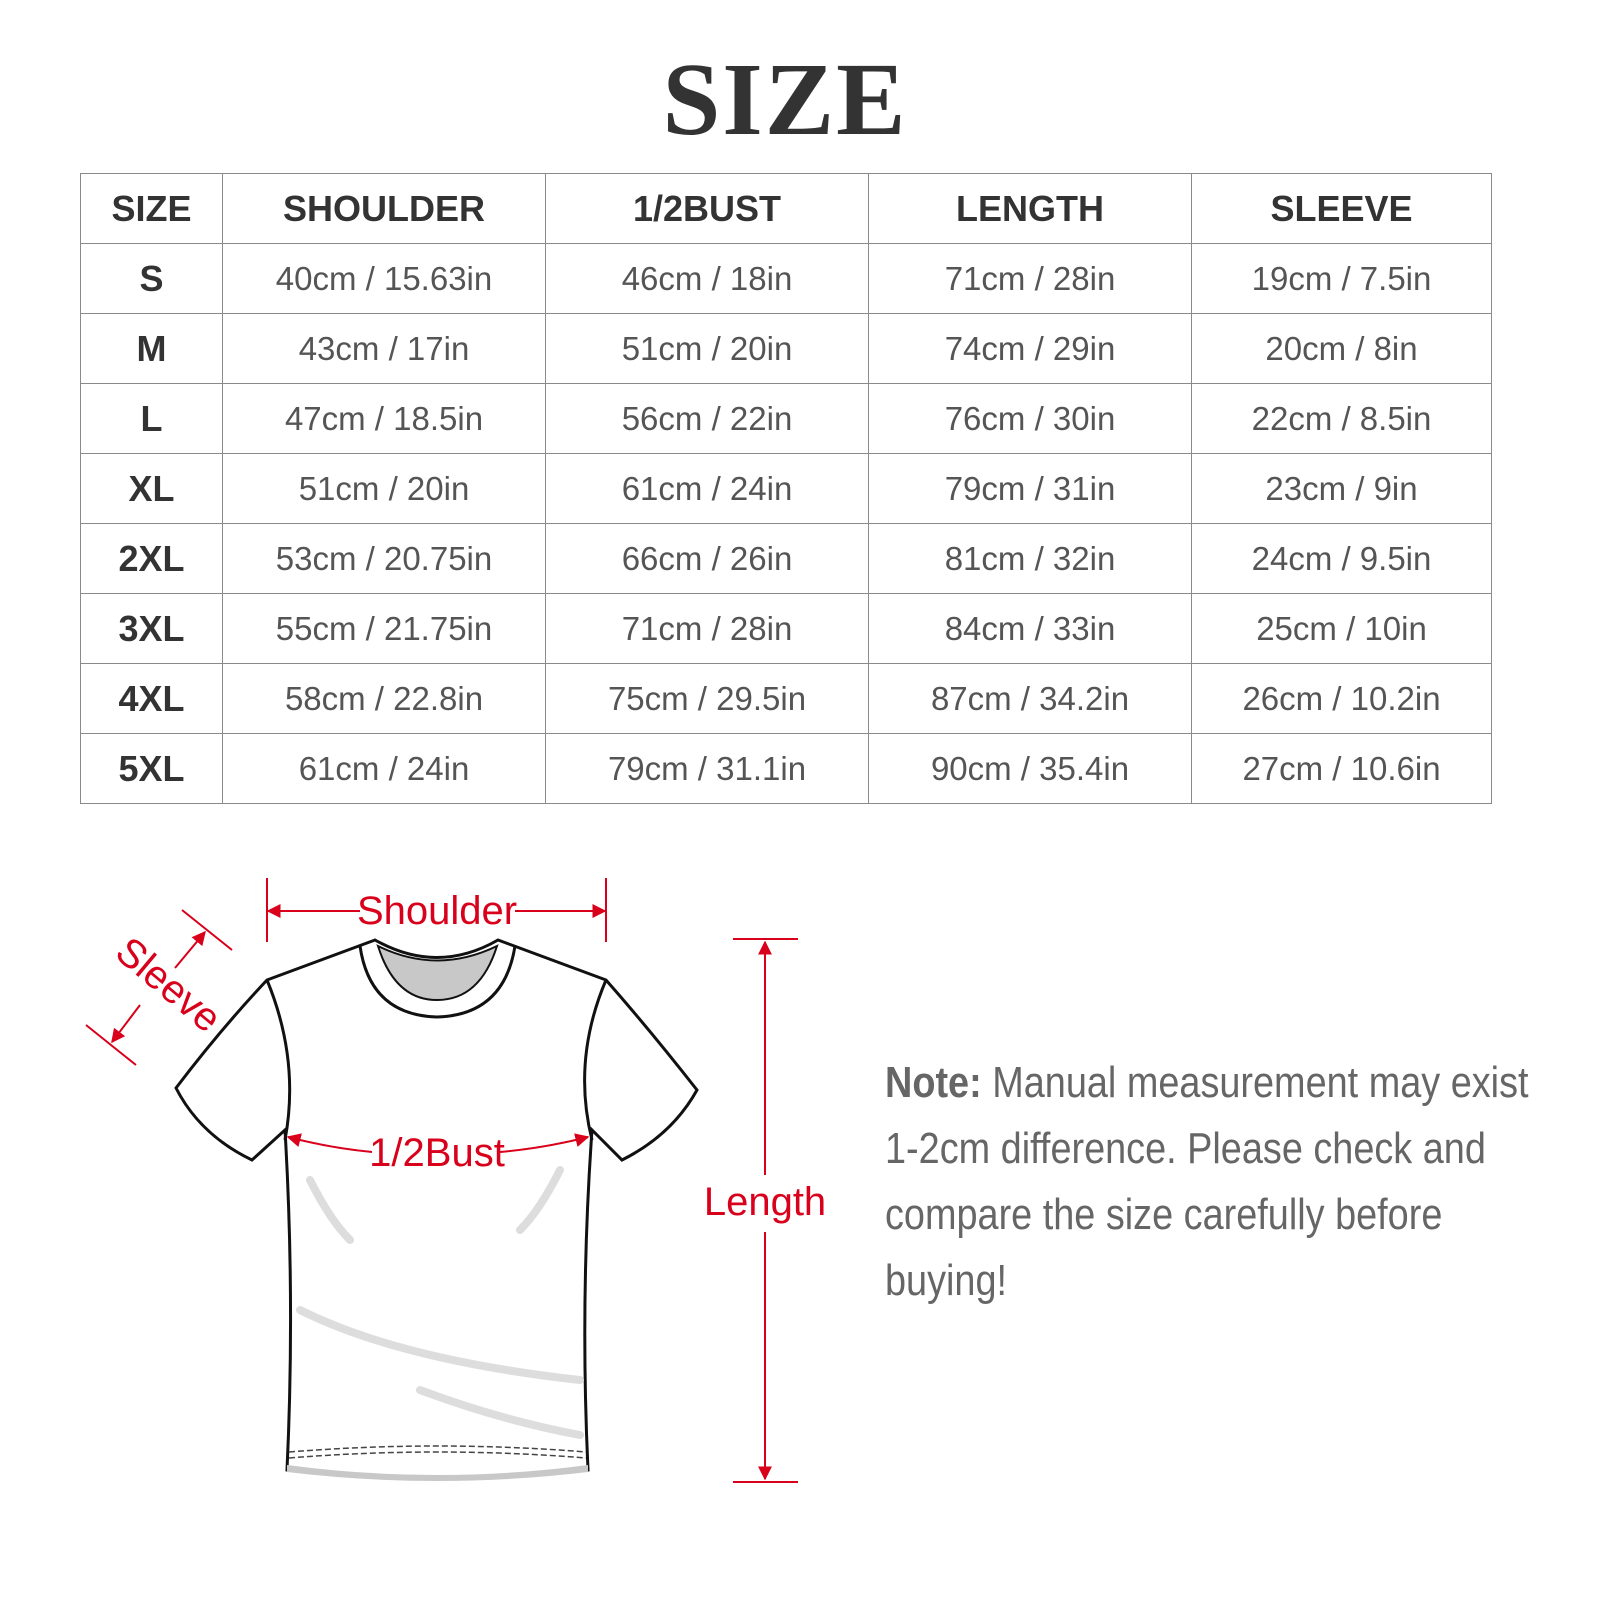 Image resolution: width=1600 pixels, height=1600 pixels. I want to click on measurement-cell: 43cm / 17in, so click(384, 348).